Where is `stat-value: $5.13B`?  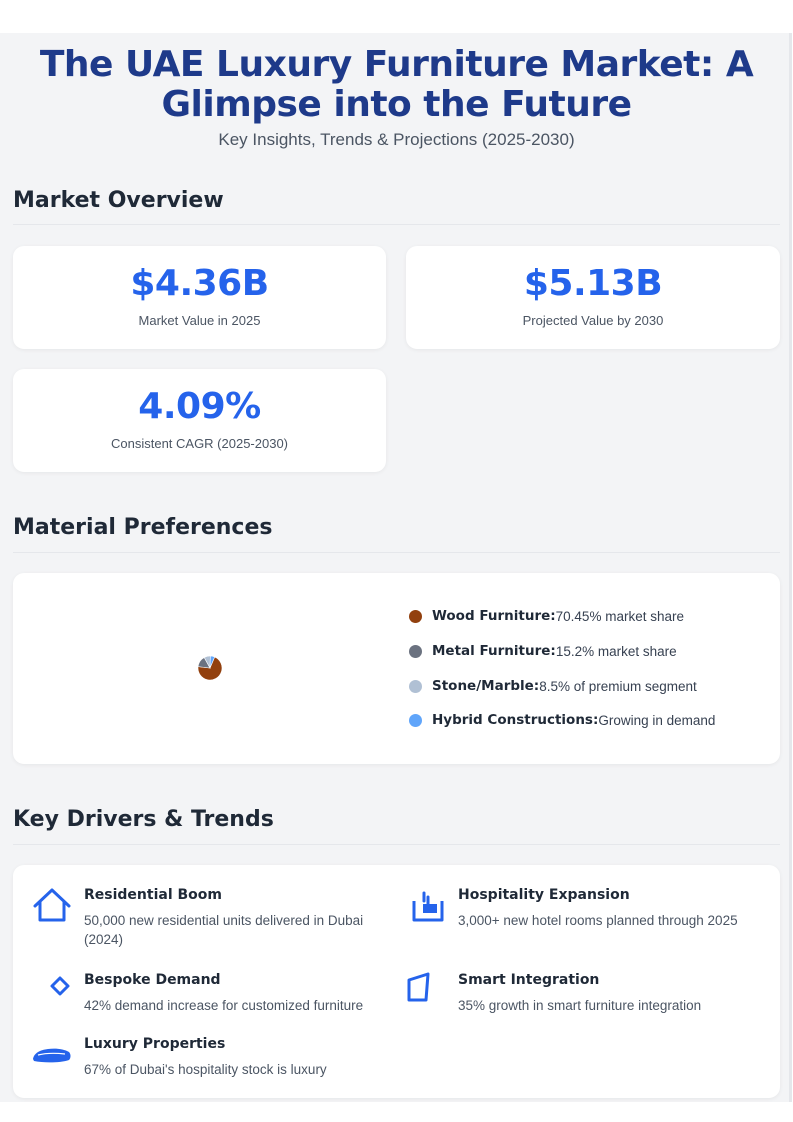
stat-value: $5.13B is located at coordinates (593, 283).